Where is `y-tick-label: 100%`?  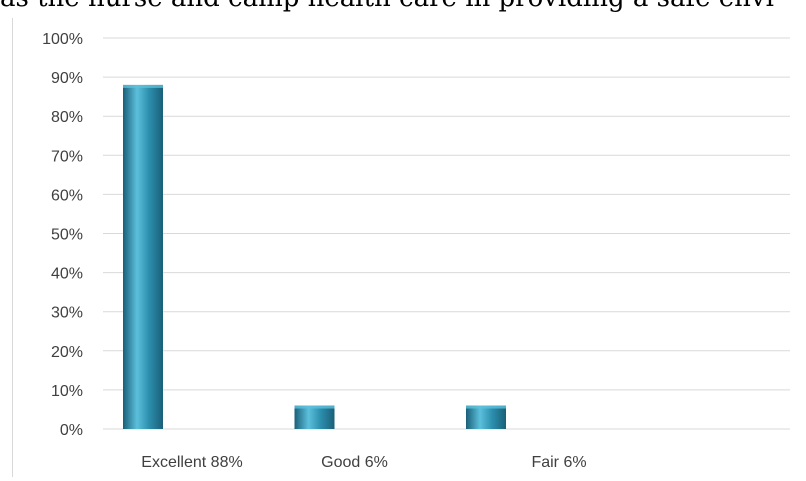
y-tick-label: 100% is located at coordinates (62, 39).